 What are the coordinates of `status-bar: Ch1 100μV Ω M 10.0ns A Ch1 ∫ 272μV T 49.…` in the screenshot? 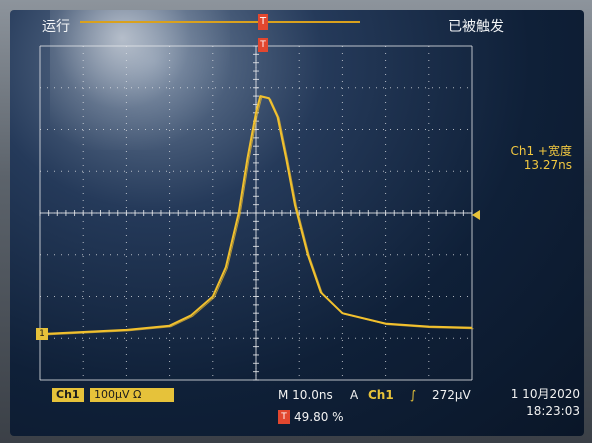 It's located at (297, 411).